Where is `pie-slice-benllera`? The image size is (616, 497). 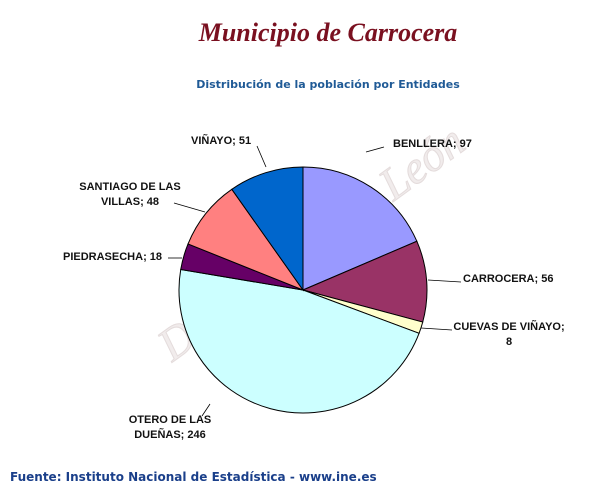
pie-slice-benllera is located at coordinates (360, 228).